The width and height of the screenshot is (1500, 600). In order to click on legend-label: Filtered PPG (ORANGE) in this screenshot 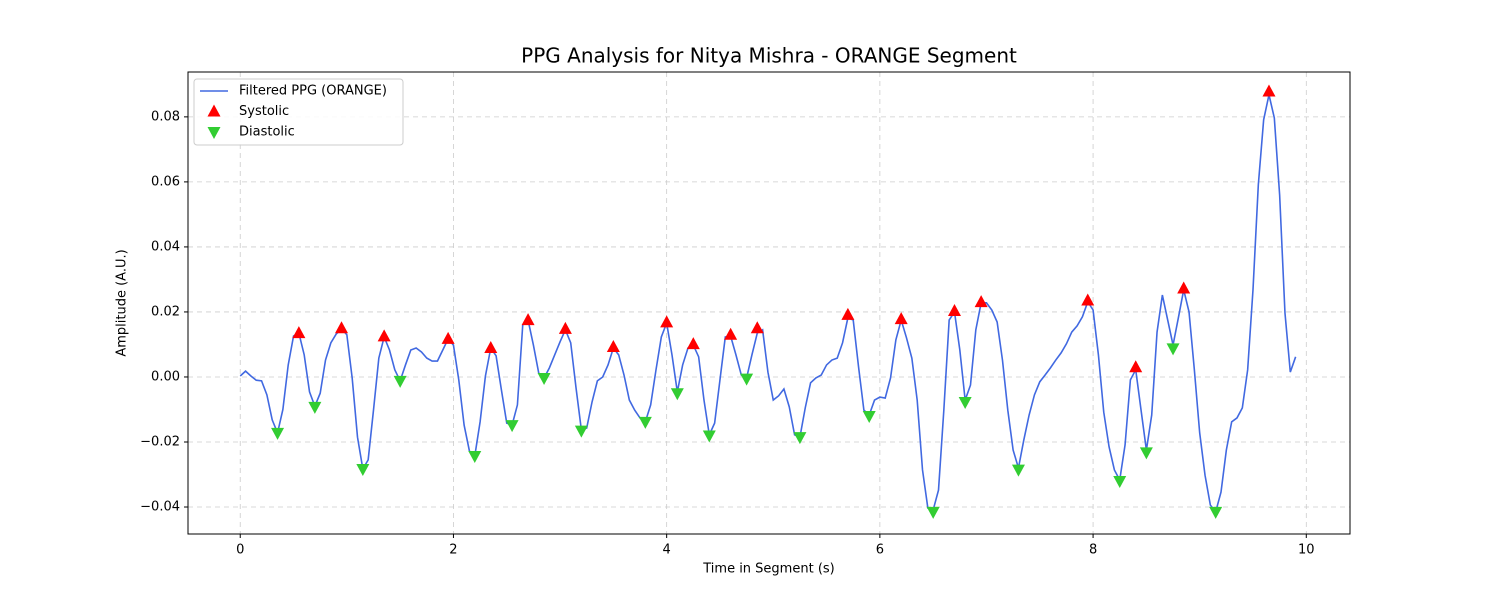, I will do `click(313, 91)`.